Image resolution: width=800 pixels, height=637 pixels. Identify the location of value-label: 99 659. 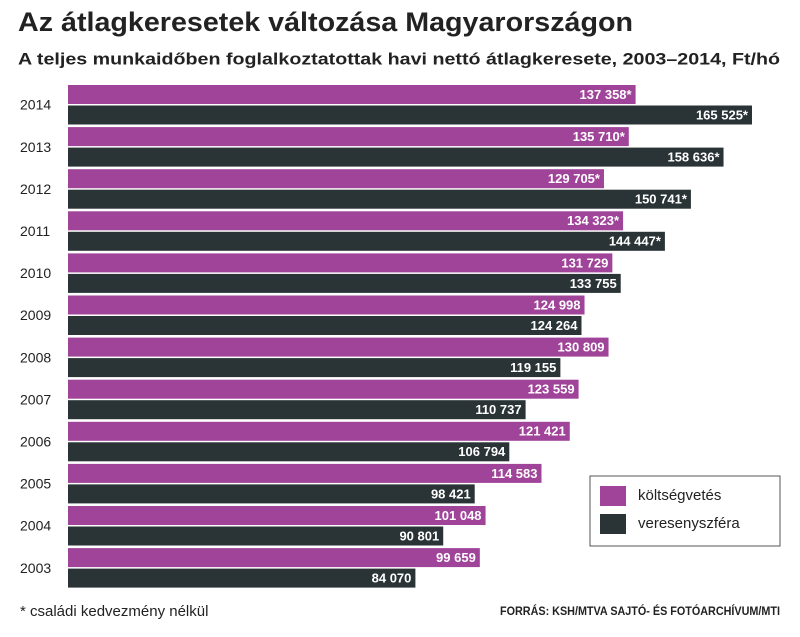
(456, 557).